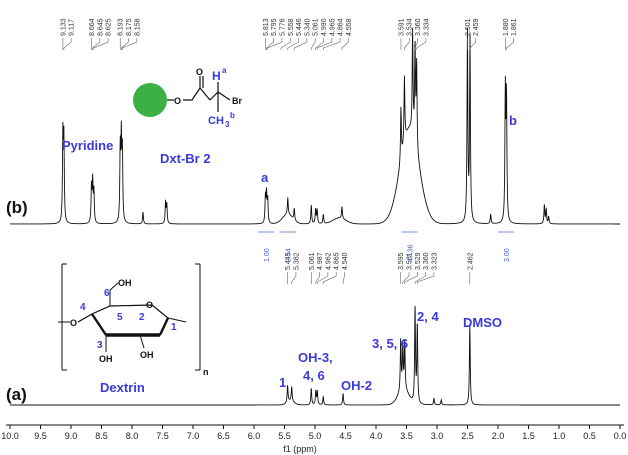 This screenshot has height=455, width=628. Describe the element at coordinates (162, 436) in the screenshot. I see `x-tick-label: 7.5` at that location.